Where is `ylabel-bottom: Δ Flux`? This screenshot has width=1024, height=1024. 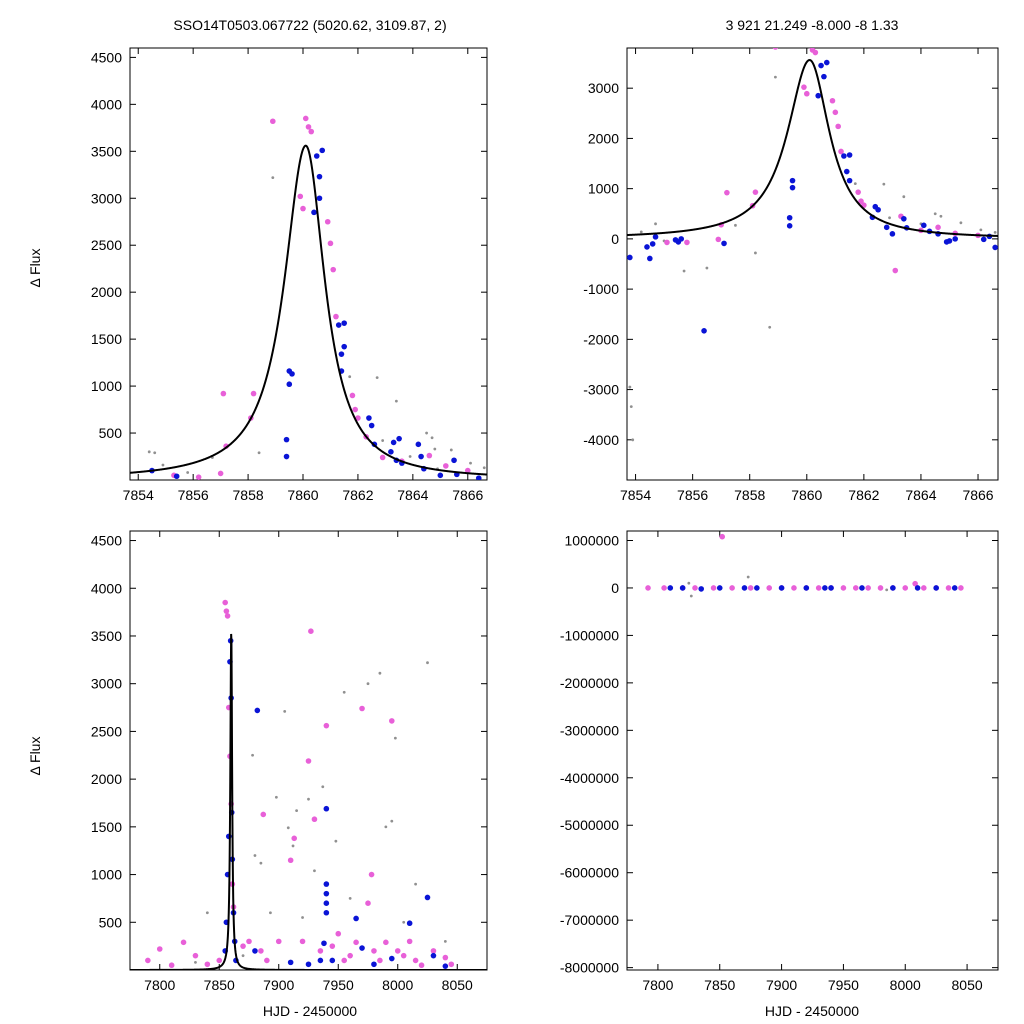
ylabel-bottom: Δ Flux is located at coordinates (35, 756).